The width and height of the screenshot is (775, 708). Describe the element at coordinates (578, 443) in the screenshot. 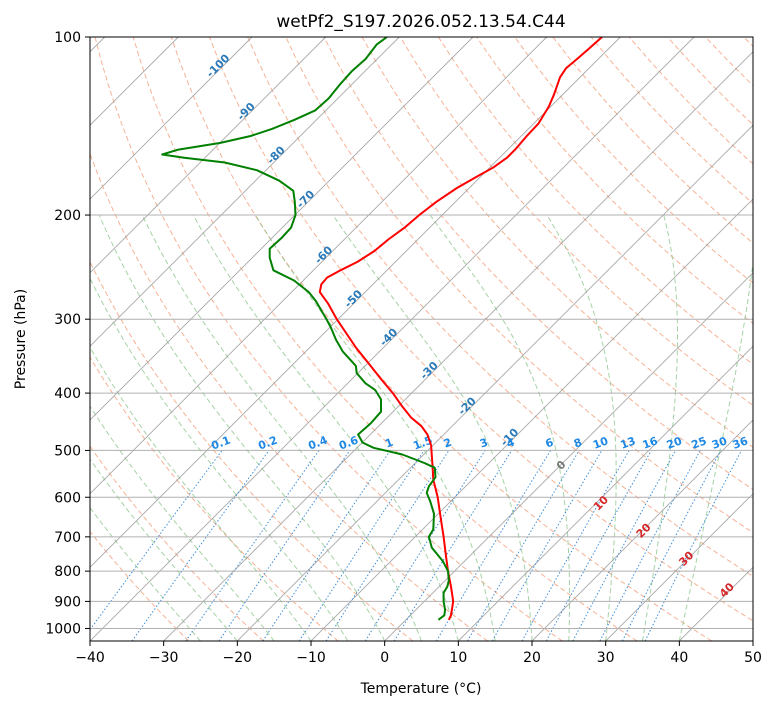

I see `mixing-ratio-label: 8` at that location.